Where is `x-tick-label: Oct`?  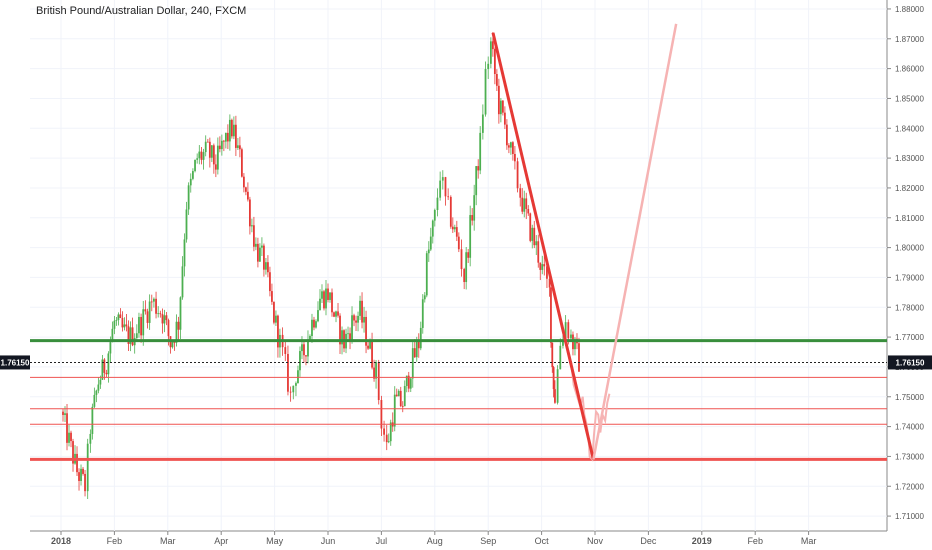 x-tick-label: Oct is located at coordinates (542, 541).